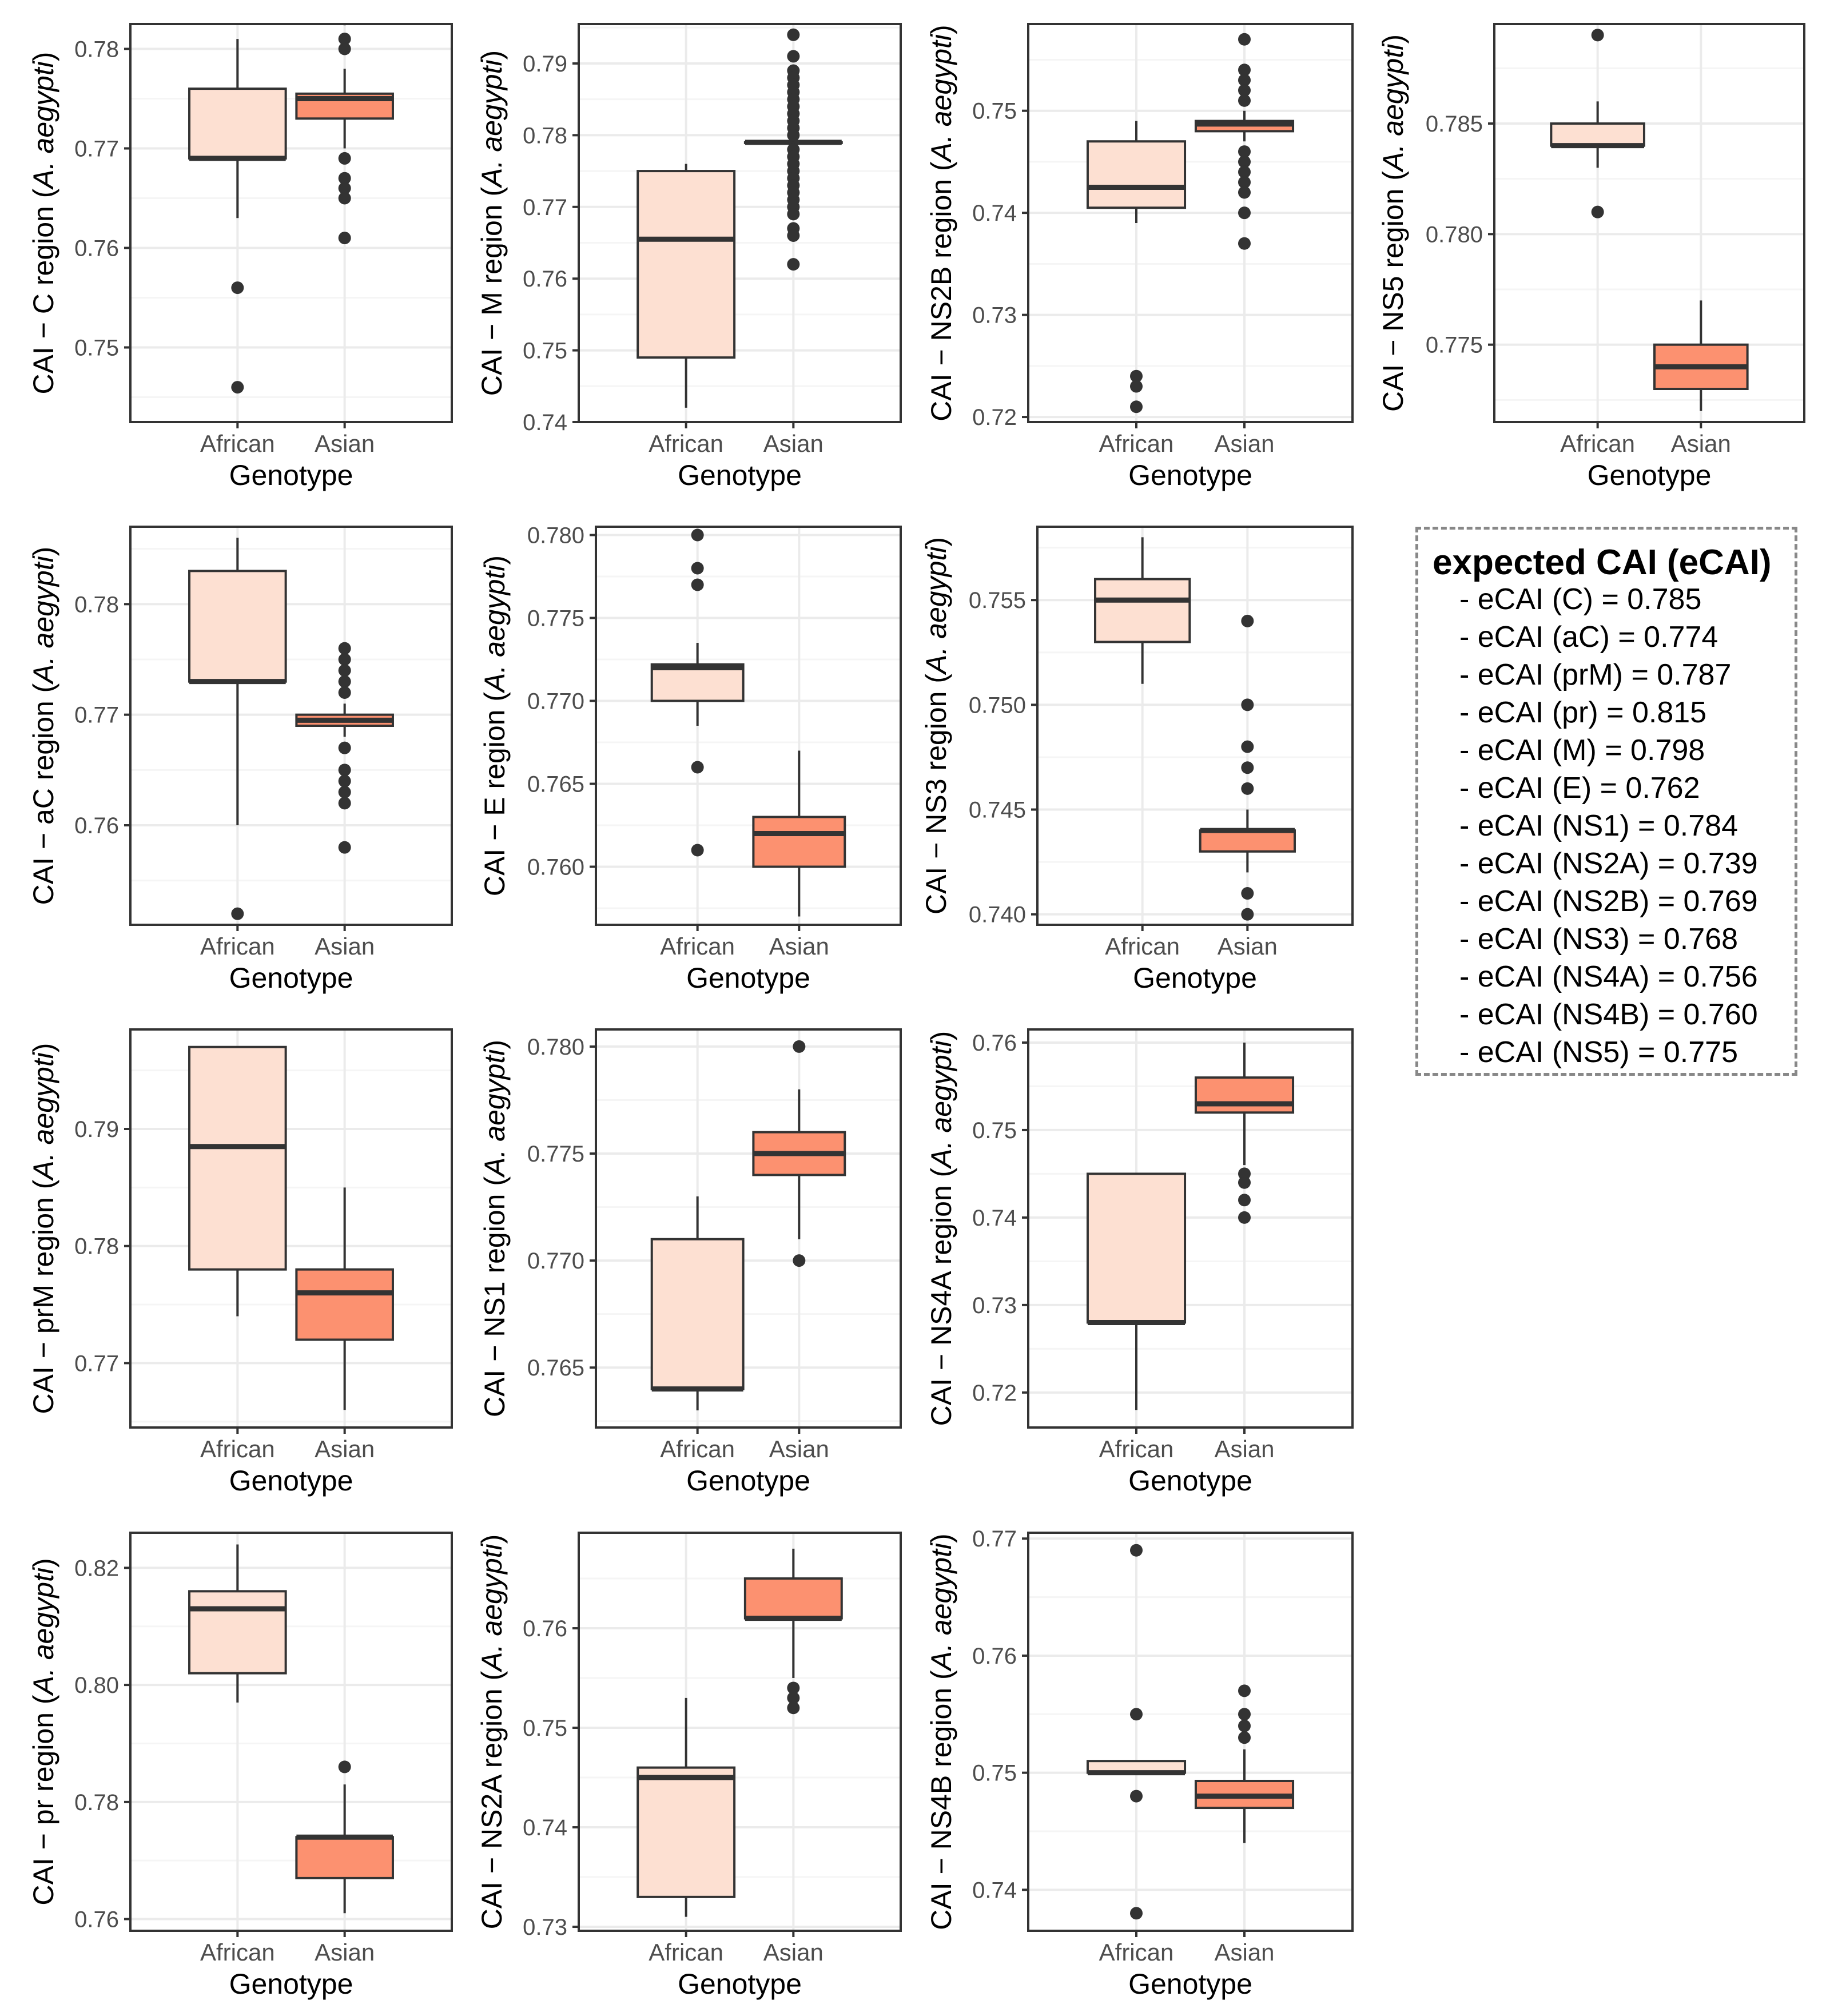  I want to click on panel-background-ns1, so click(748, 1228).